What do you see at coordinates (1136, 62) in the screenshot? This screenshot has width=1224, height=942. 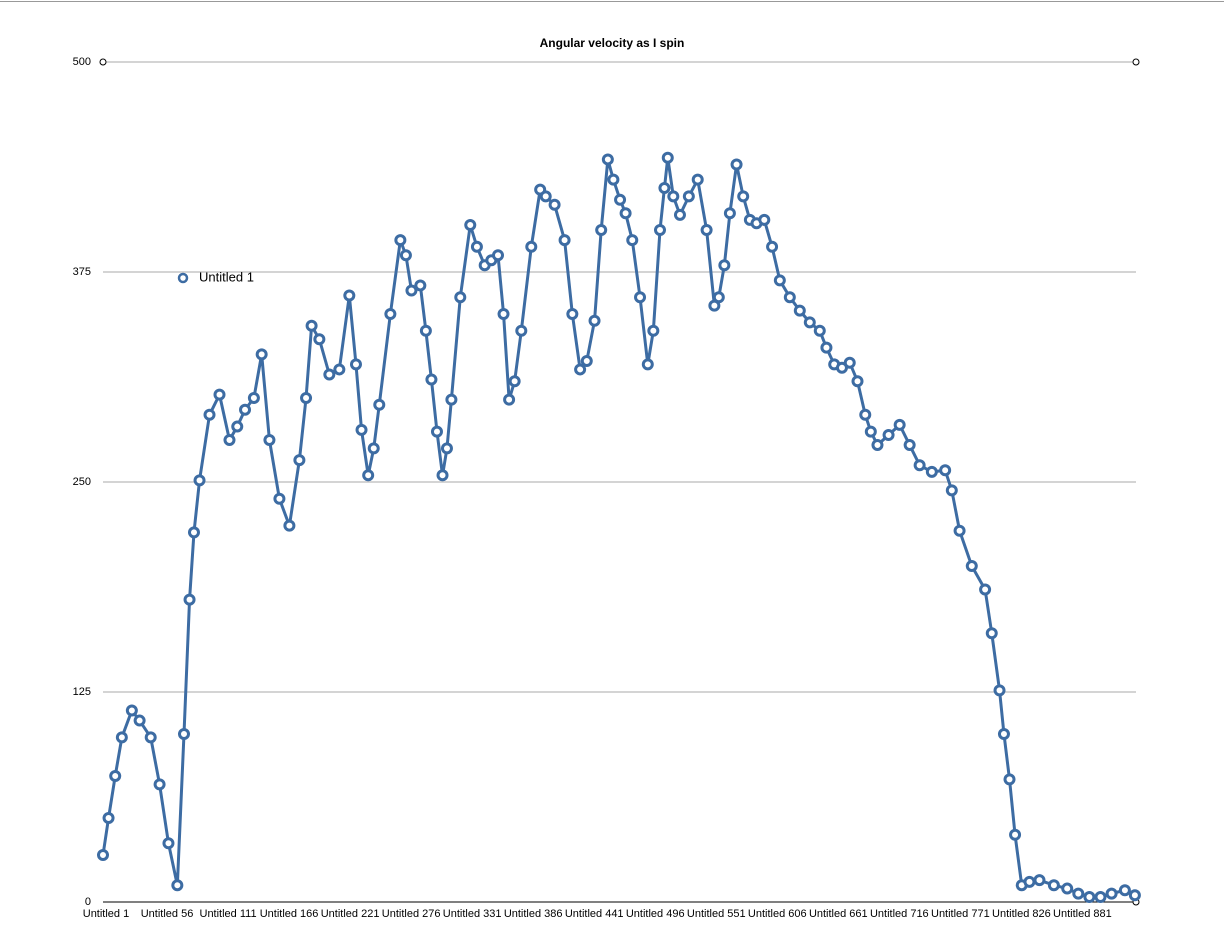 I see `axis-end` at bounding box center [1136, 62].